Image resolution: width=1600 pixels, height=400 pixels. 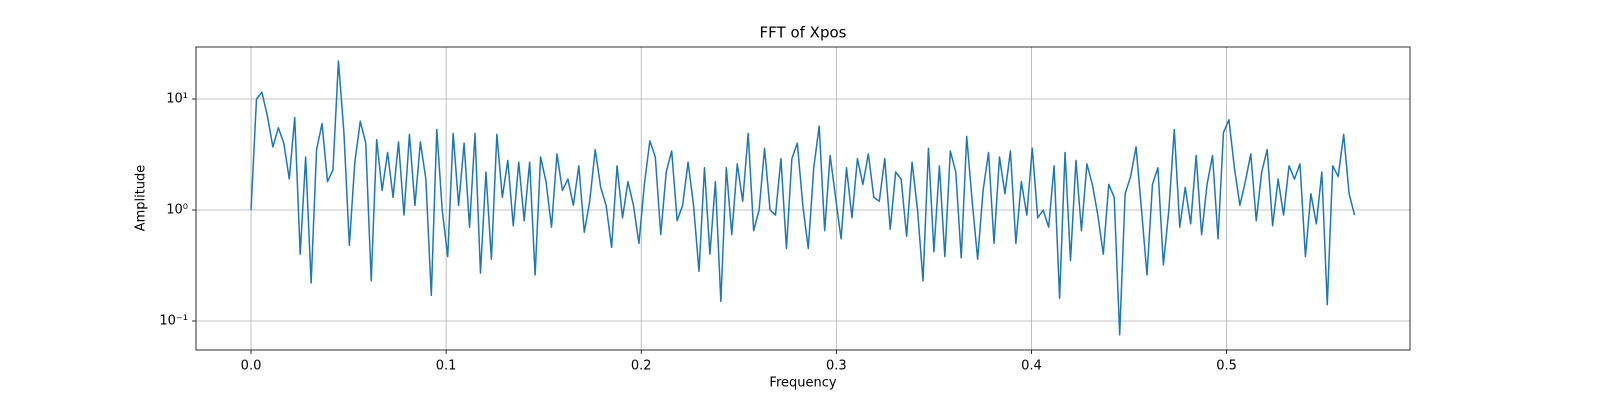 I want to click on x-tick-label: 0.1, so click(x=446, y=366).